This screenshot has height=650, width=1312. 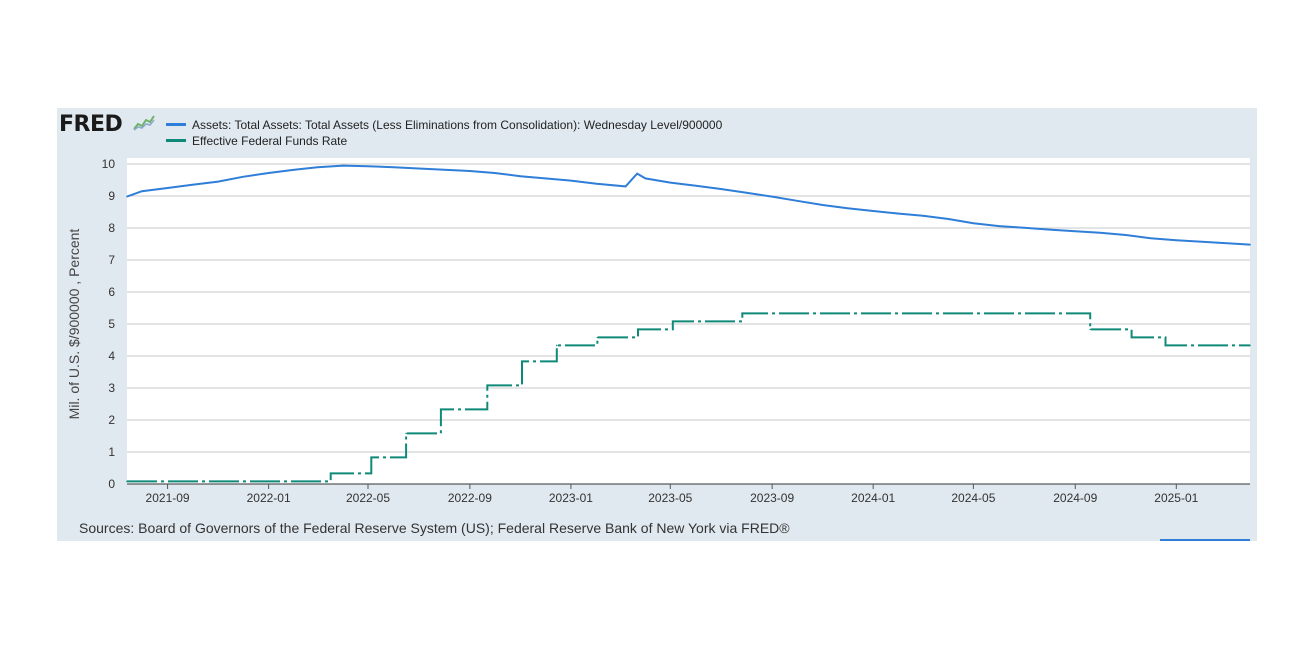 What do you see at coordinates (973, 498) in the screenshot?
I see `x-tick-label: 2024-05` at bounding box center [973, 498].